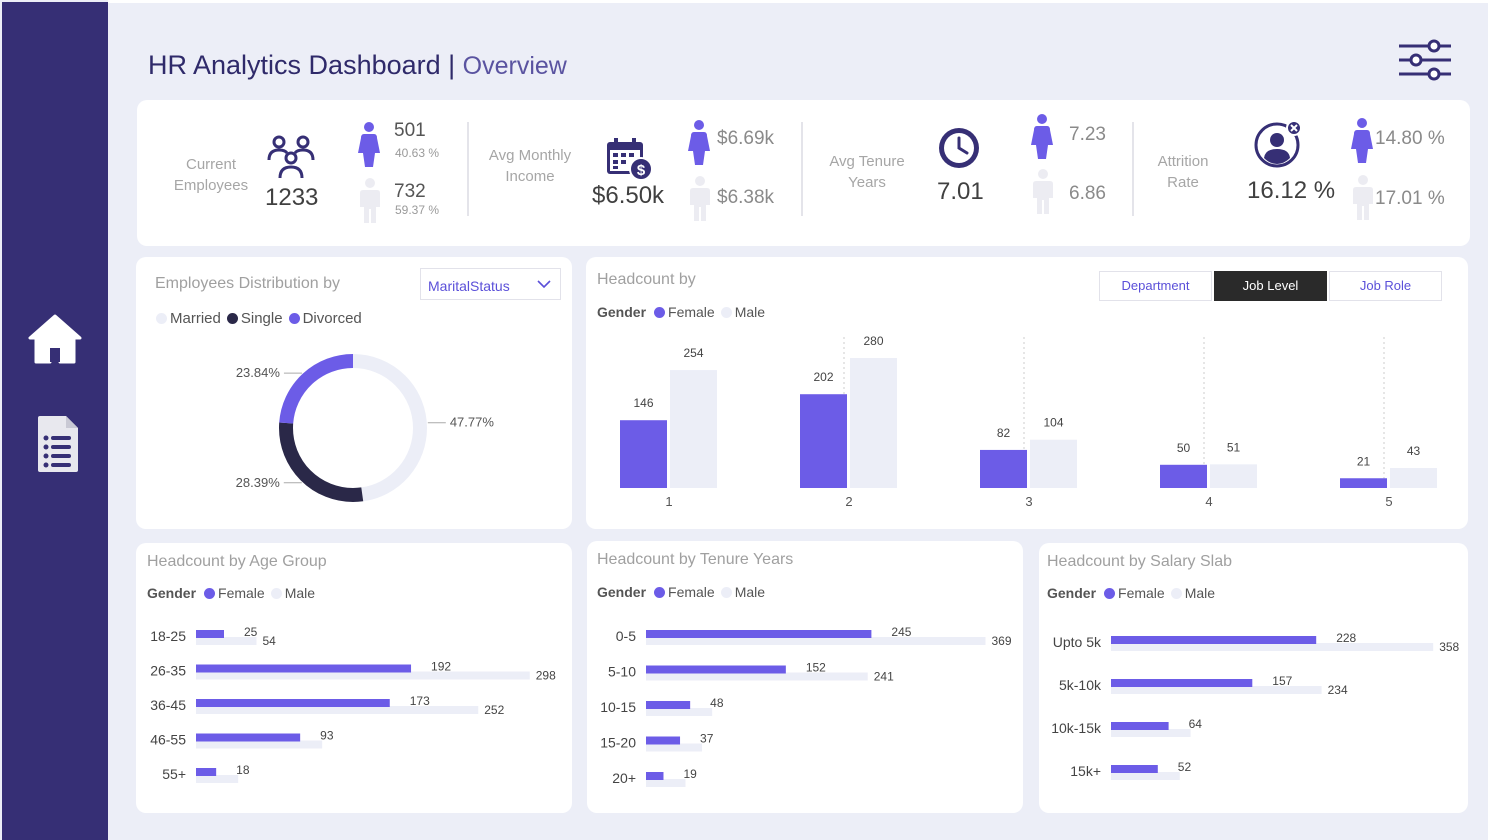  Describe the element at coordinates (746, 197) in the screenshot. I see `kpi-income-male: $6.38k` at that location.